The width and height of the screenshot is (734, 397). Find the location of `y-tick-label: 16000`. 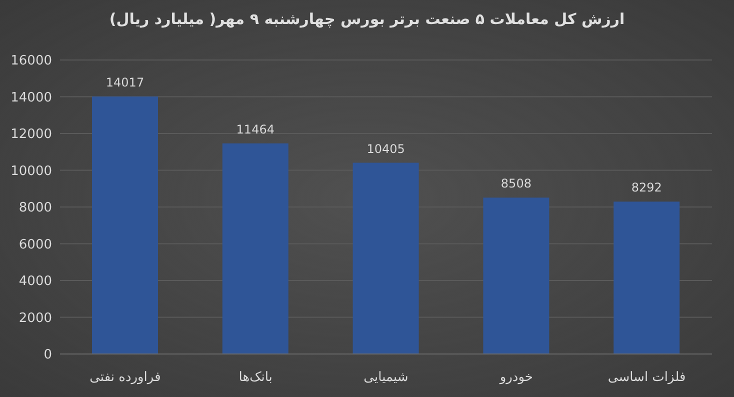

y-tick-label: 16000 is located at coordinates (31, 61).